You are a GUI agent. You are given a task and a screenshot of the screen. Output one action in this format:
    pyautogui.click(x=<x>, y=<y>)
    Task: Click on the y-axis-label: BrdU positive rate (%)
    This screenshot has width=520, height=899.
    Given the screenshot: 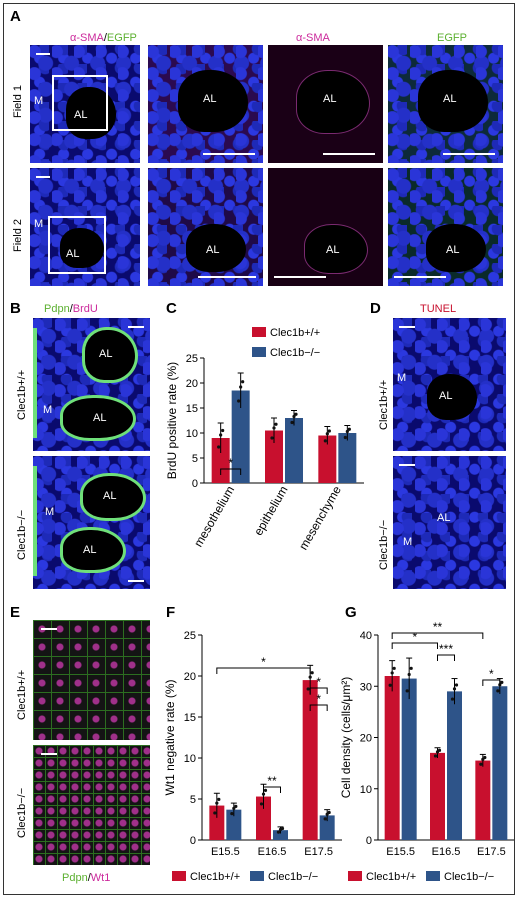 What is the action you would take?
    pyautogui.click(x=172, y=420)
    